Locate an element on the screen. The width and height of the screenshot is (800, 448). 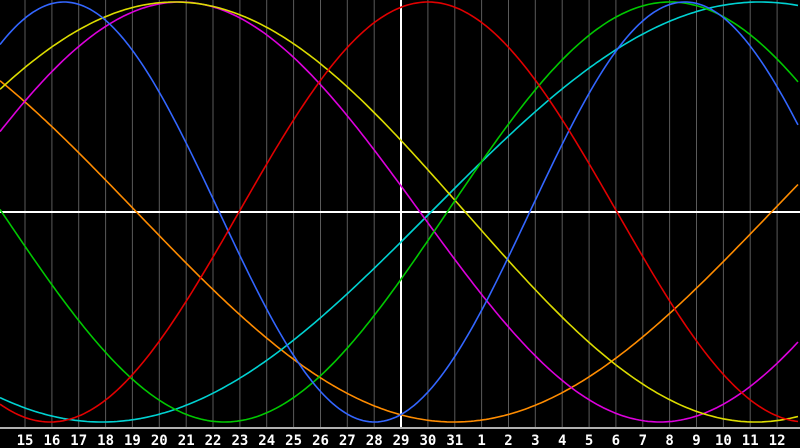
day-label-17: 17 is located at coordinates (78, 440).